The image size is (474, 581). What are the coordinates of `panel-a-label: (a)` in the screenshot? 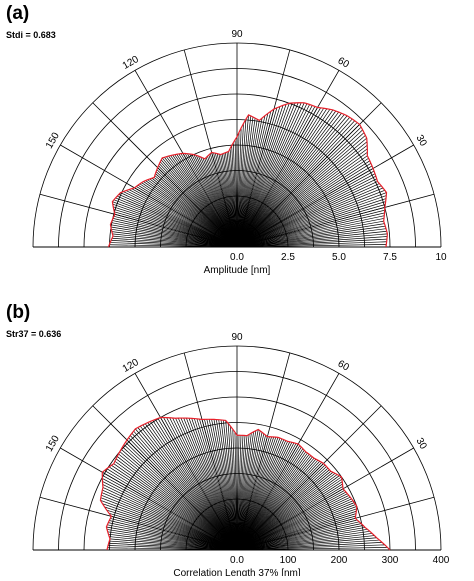 It's located at (17, 13).